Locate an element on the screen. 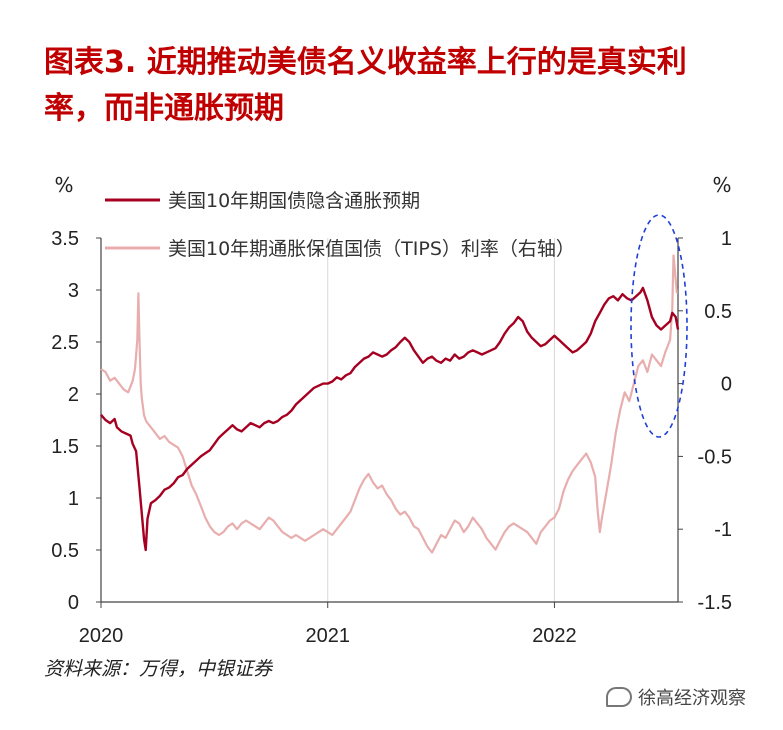 Image resolution: width=783 pixels, height=730 pixels. y-left-tick-label: 2.5 is located at coordinates (65, 343).